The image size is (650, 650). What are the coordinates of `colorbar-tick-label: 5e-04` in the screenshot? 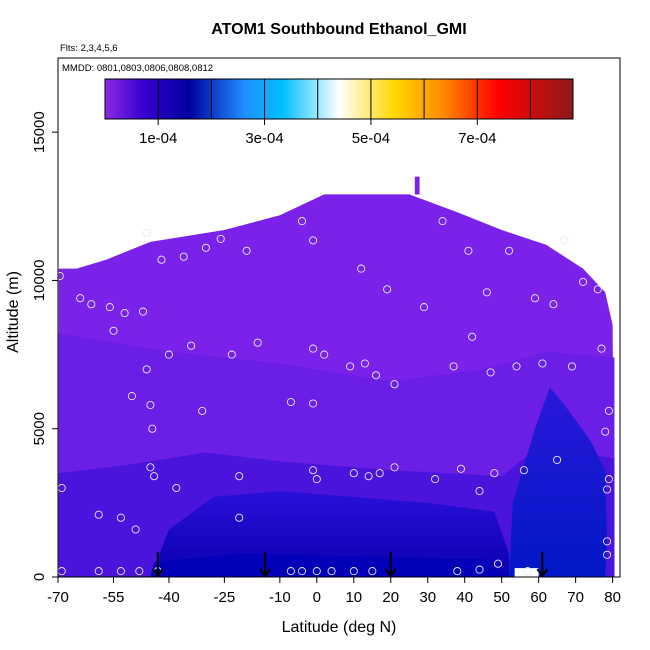 It's located at (371, 138).